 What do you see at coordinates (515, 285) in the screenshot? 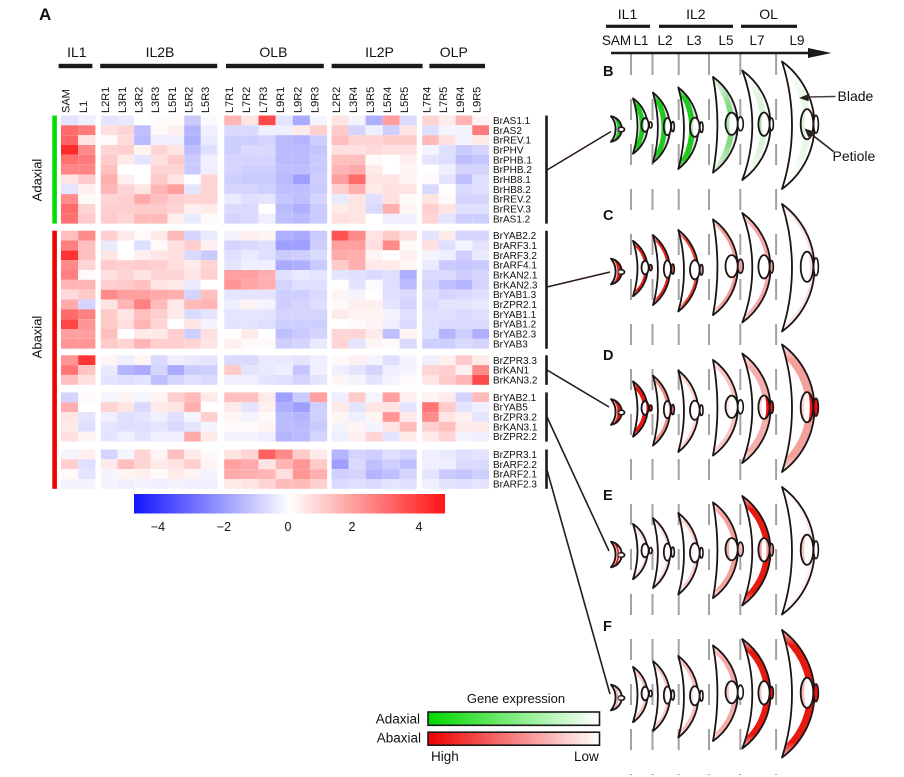
I see `svg-text: BrKAN2.3` at bounding box center [515, 285].